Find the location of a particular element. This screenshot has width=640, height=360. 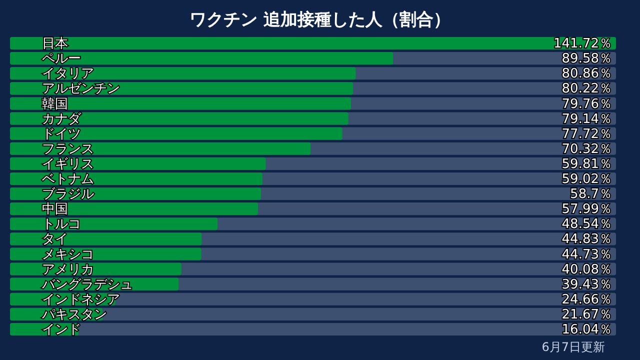

y-tick-label: フランス is located at coordinates (68, 149).